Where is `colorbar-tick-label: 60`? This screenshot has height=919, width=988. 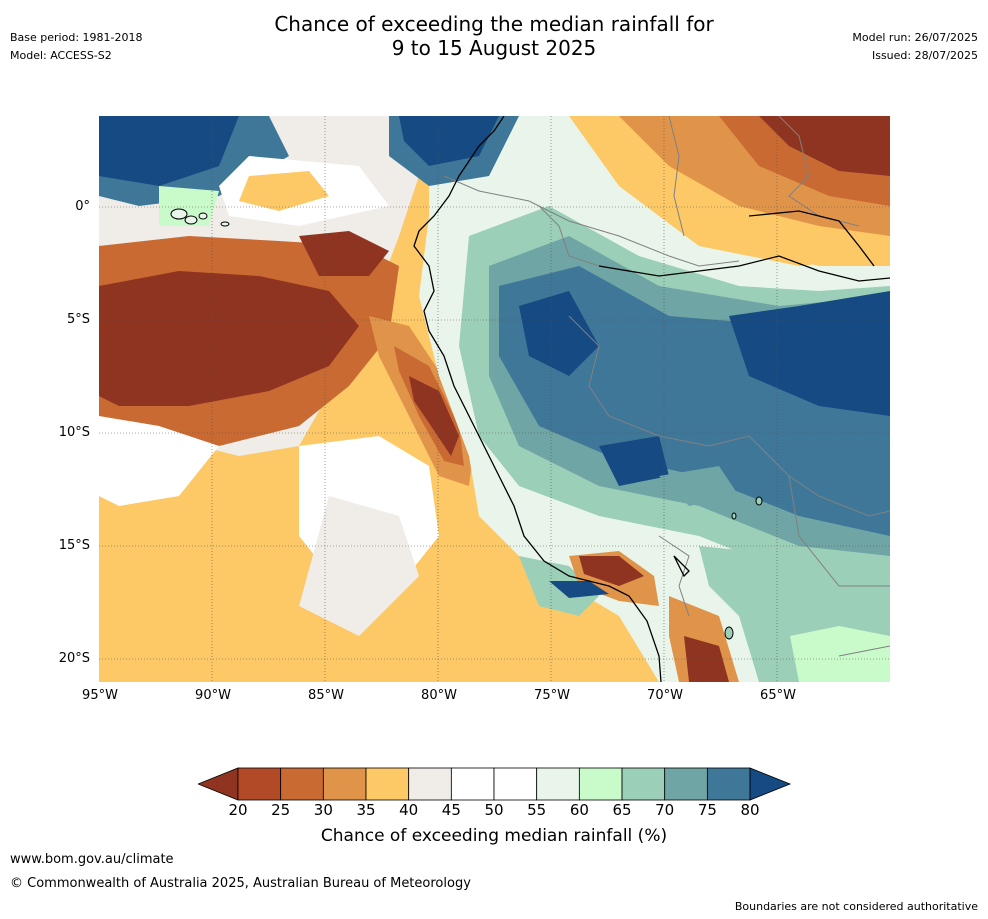 colorbar-tick-label: 60 is located at coordinates (579, 810).